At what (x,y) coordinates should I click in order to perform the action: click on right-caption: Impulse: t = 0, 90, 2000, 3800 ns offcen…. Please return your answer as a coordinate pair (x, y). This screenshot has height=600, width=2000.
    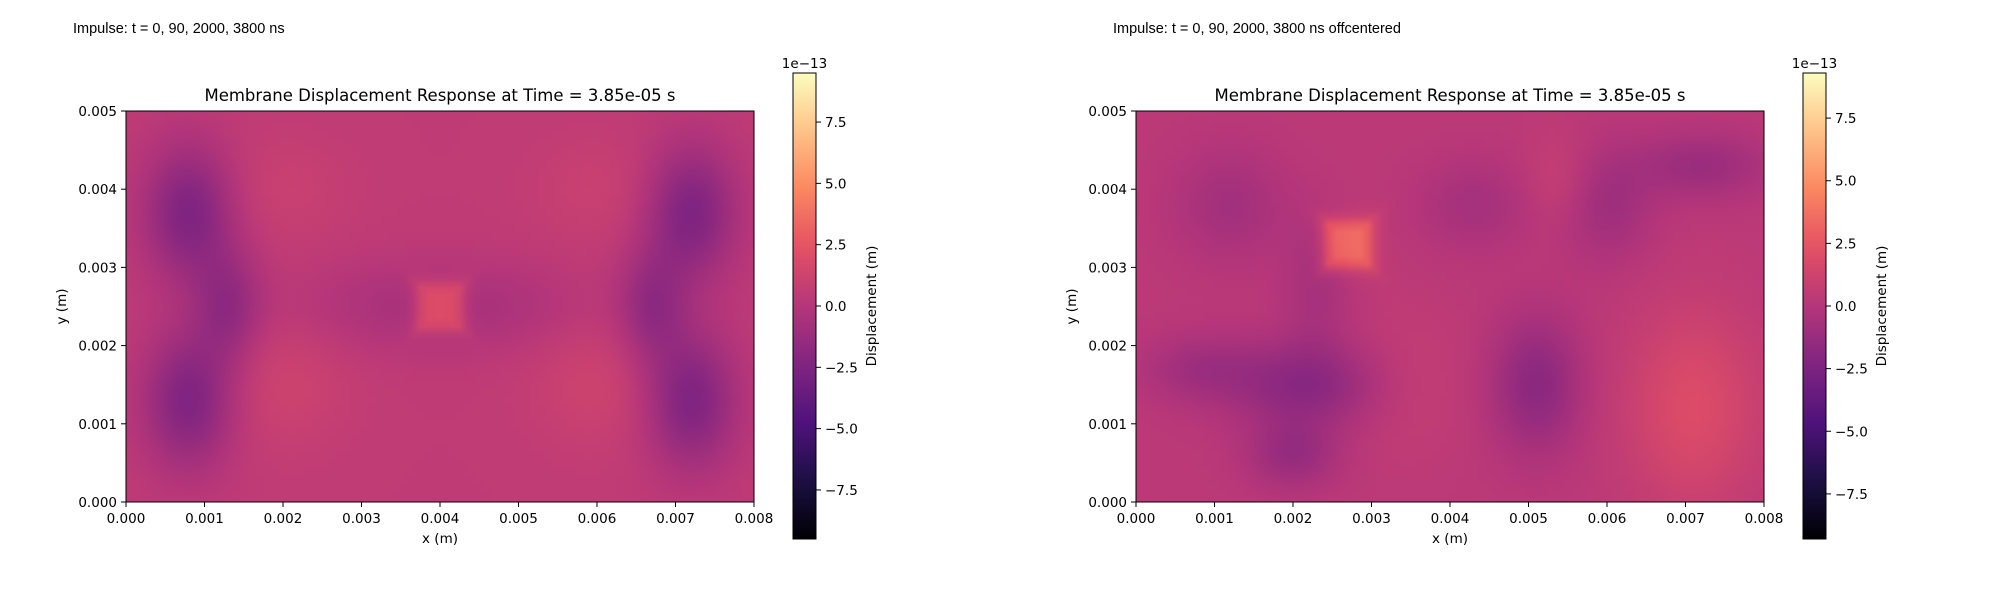
    Looking at the image, I should click on (1257, 29).